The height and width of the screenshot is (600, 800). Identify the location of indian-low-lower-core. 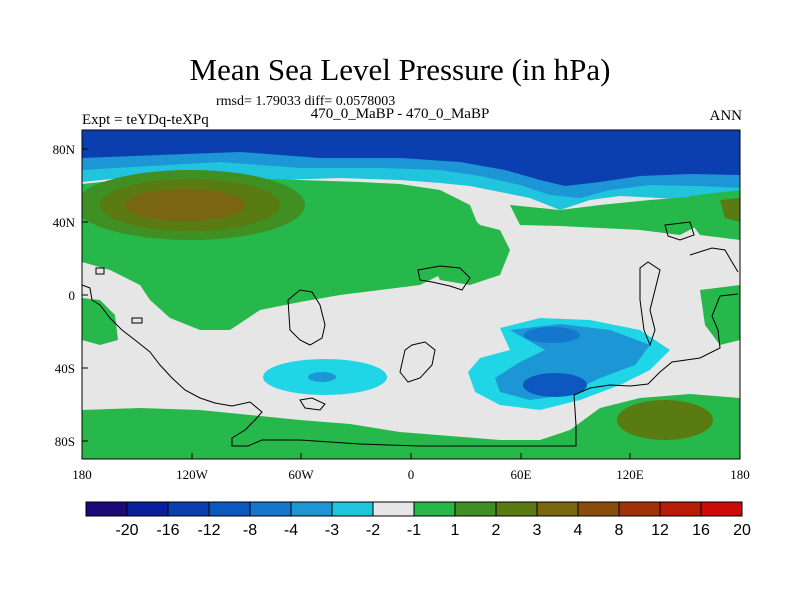
(555, 385).